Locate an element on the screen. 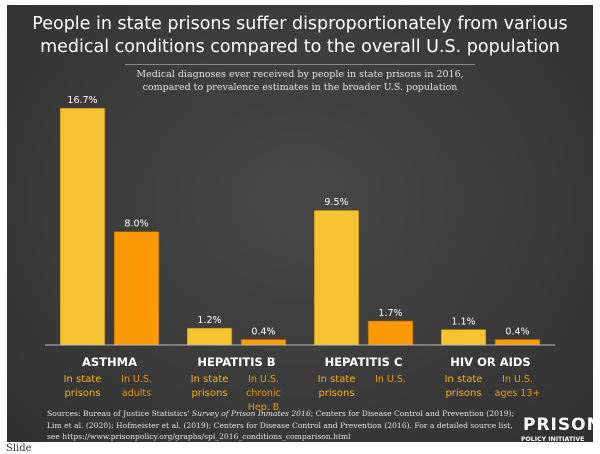  caption: Slide is located at coordinates (19, 448).